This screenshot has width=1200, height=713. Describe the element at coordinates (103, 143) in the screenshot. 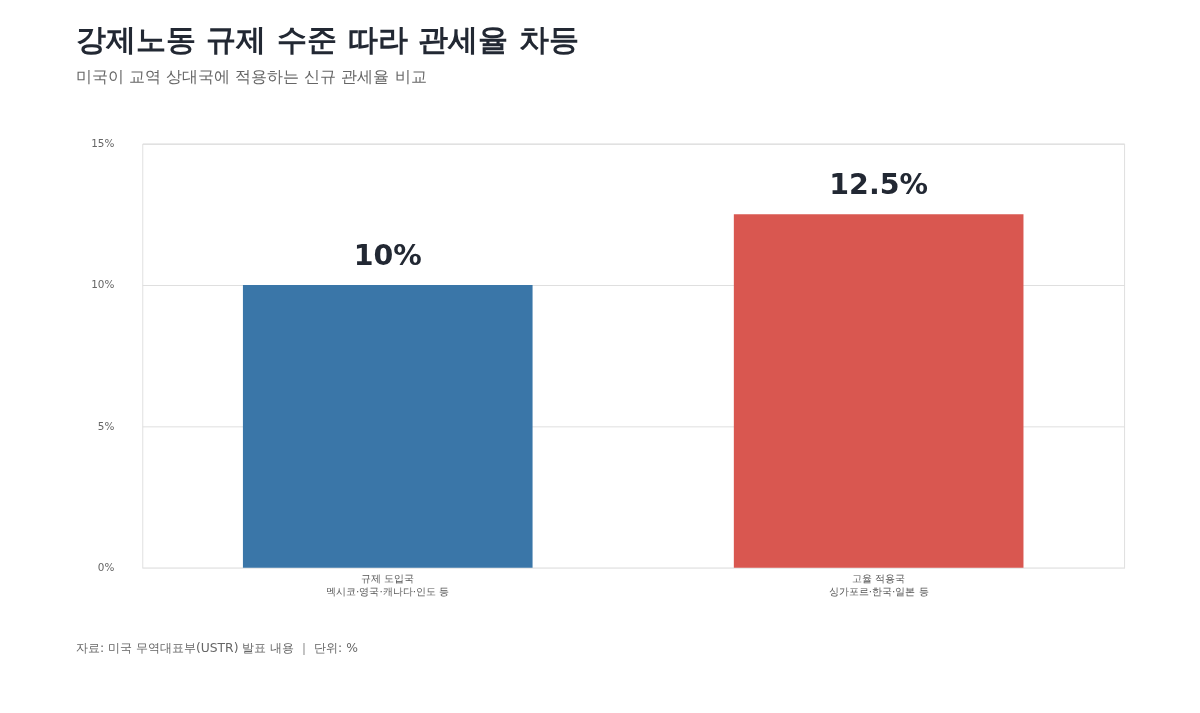

I see `y-tick-label: 15%` at that location.